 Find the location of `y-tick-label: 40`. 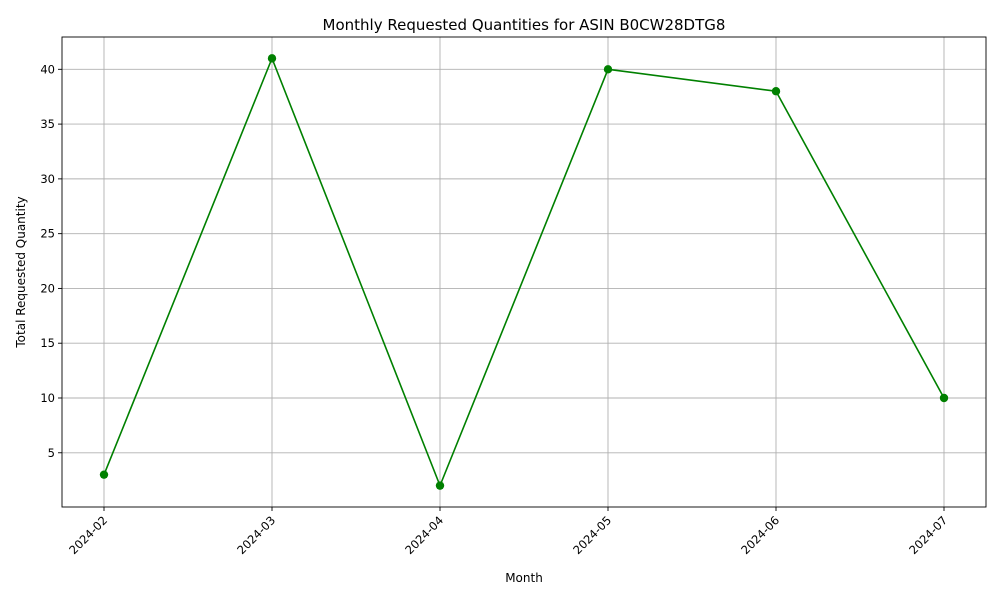

y-tick-label: 40 is located at coordinates (47, 69).